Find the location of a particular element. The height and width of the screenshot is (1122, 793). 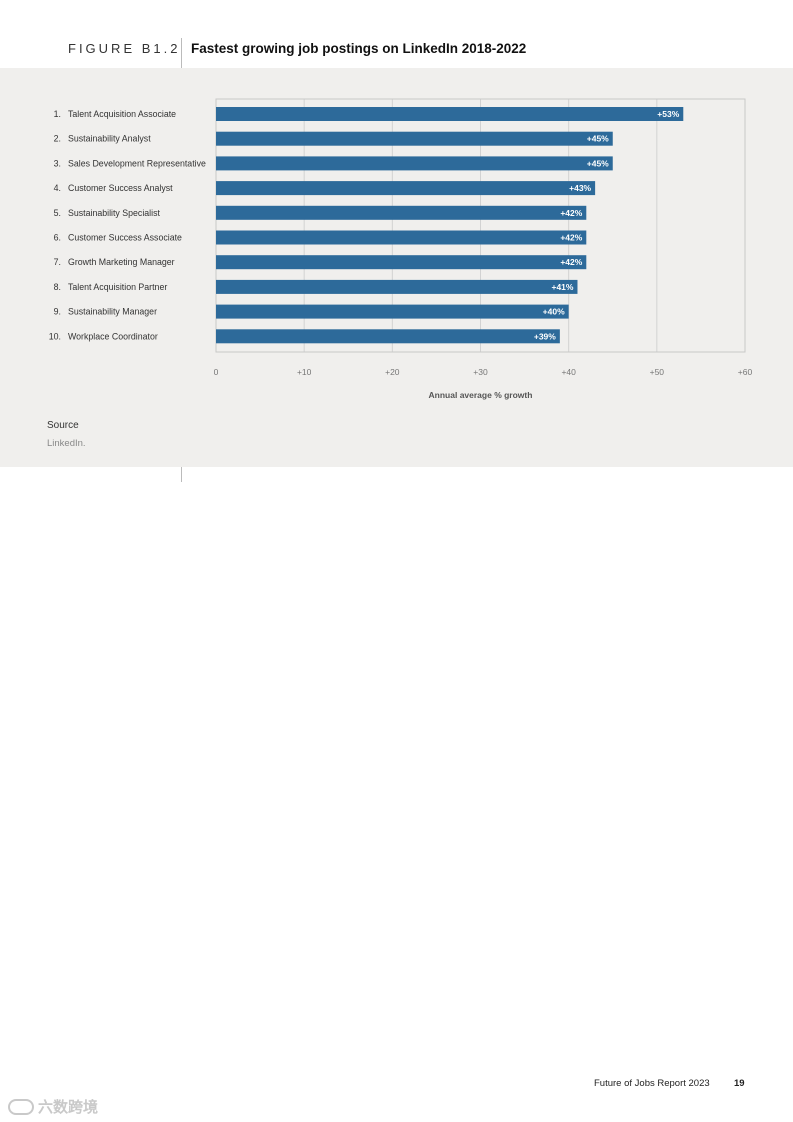

x-tick-label: +40 is located at coordinates (568, 372).